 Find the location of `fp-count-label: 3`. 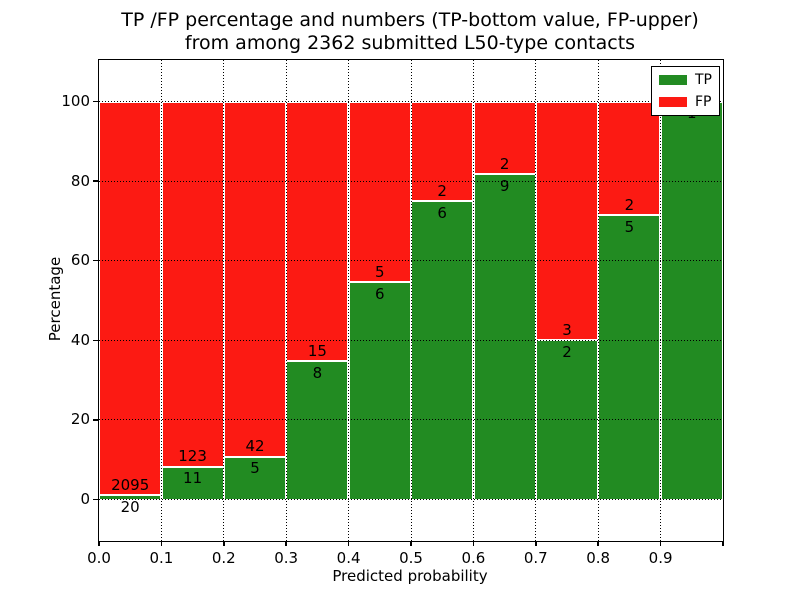

fp-count-label: 3 is located at coordinates (567, 329).